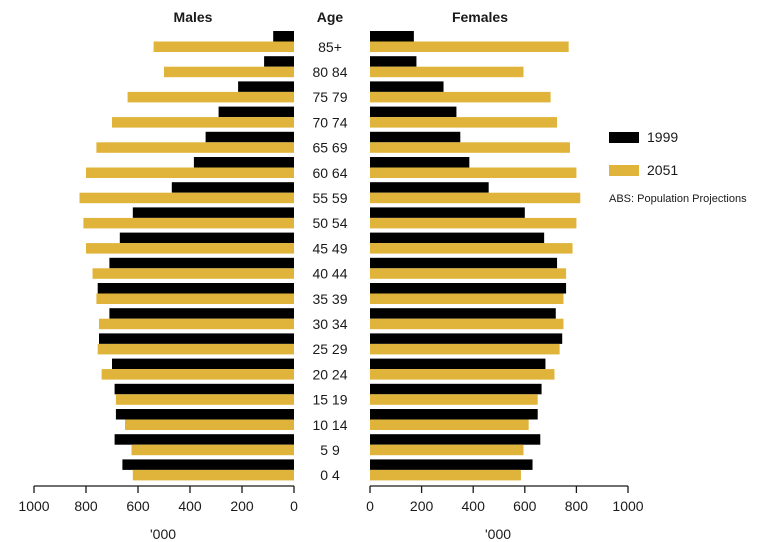 The height and width of the screenshot is (542, 761). What do you see at coordinates (627, 506) in the screenshot?
I see `right-x-tick-label: 1000` at bounding box center [627, 506].